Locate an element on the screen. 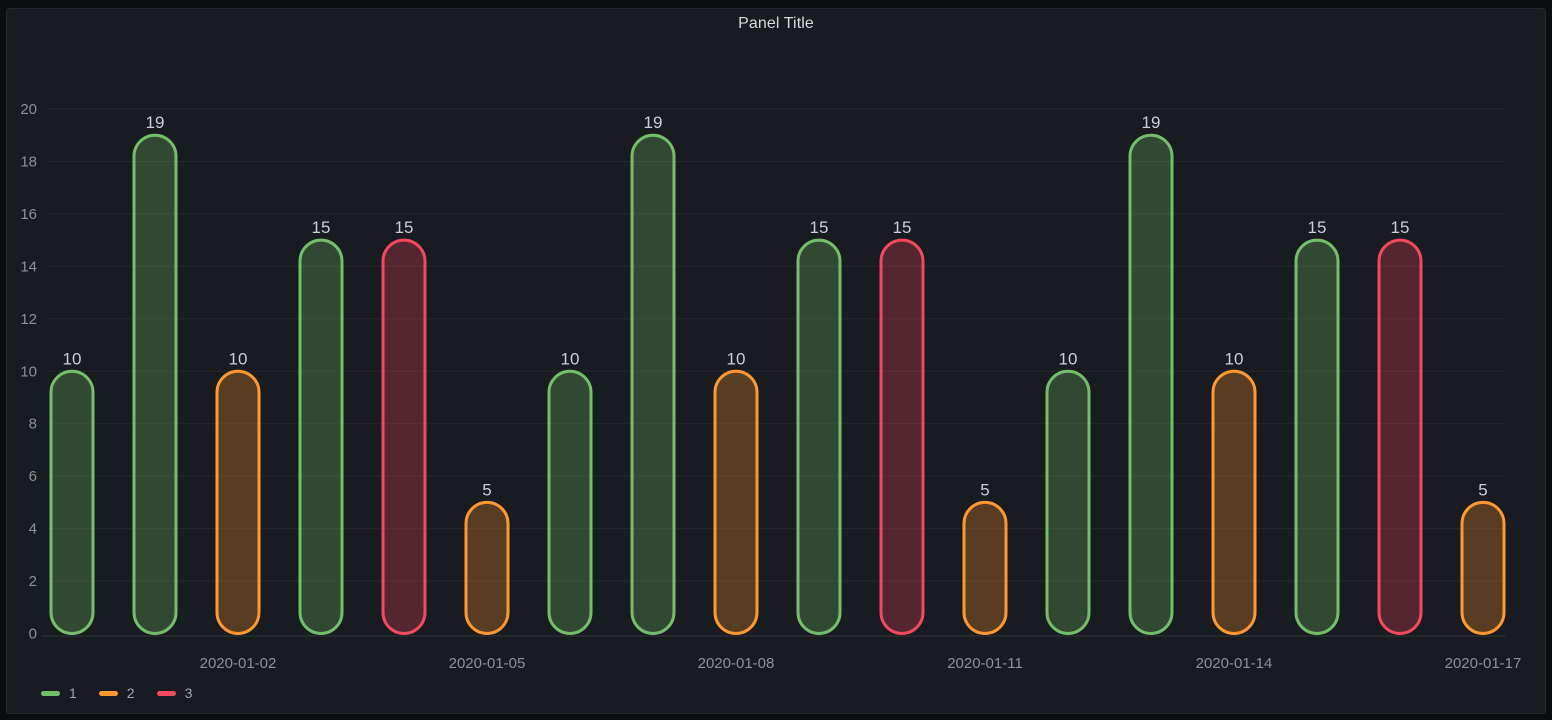 This screenshot has width=1552, height=720. legend-label: 2 is located at coordinates (130, 693).